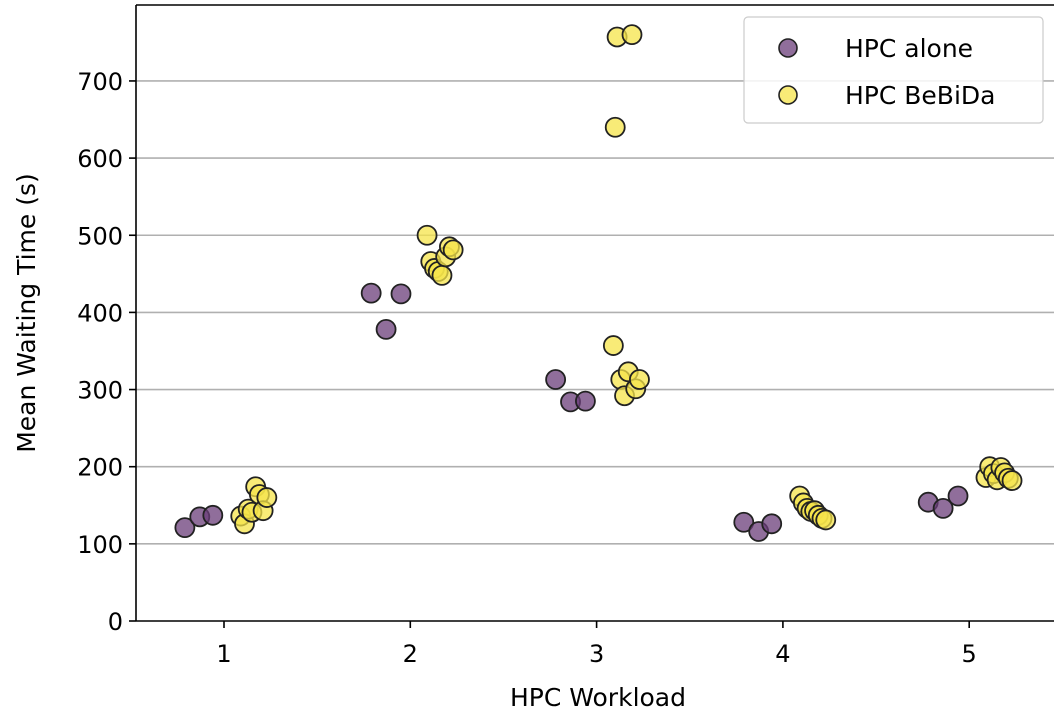  I want to click on legend-label-hpc-bebida: HPC BeBiDa, so click(920, 95).